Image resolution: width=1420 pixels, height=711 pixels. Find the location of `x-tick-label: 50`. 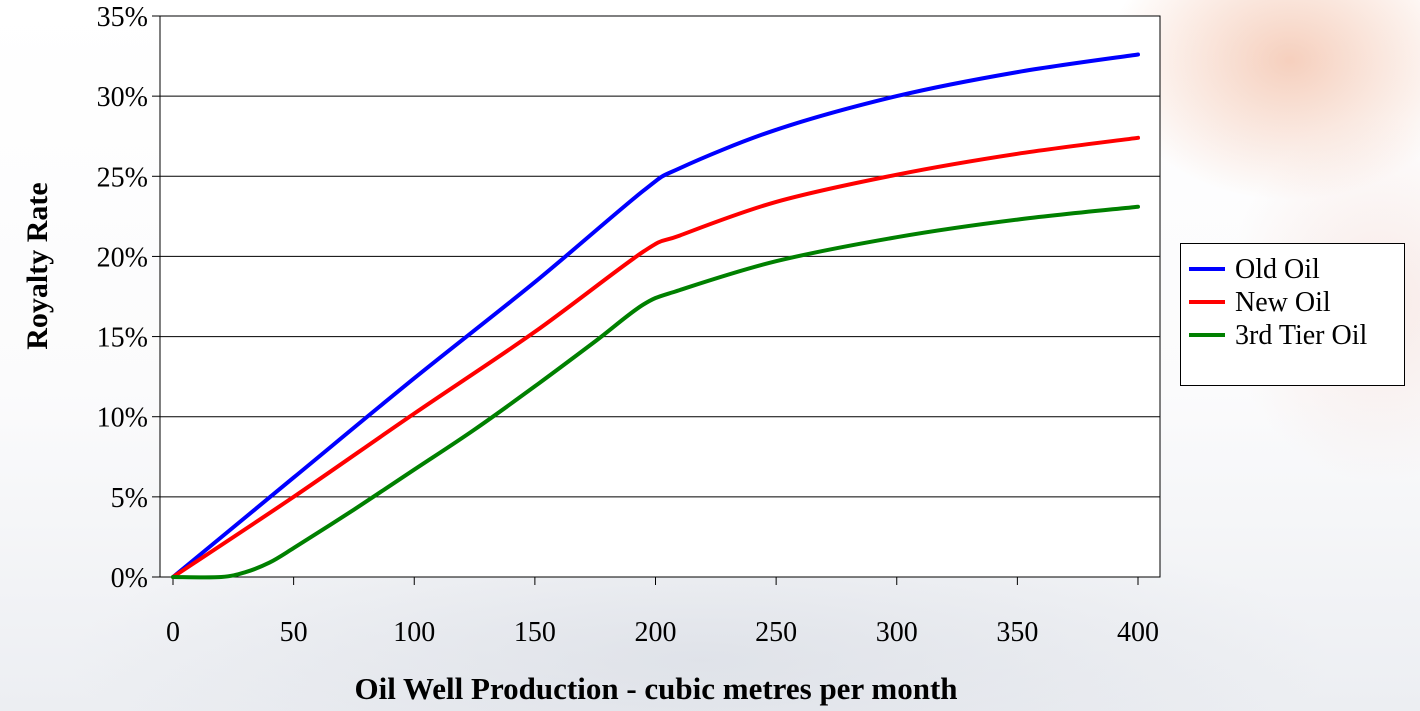

x-tick-label: 50 is located at coordinates (294, 632).